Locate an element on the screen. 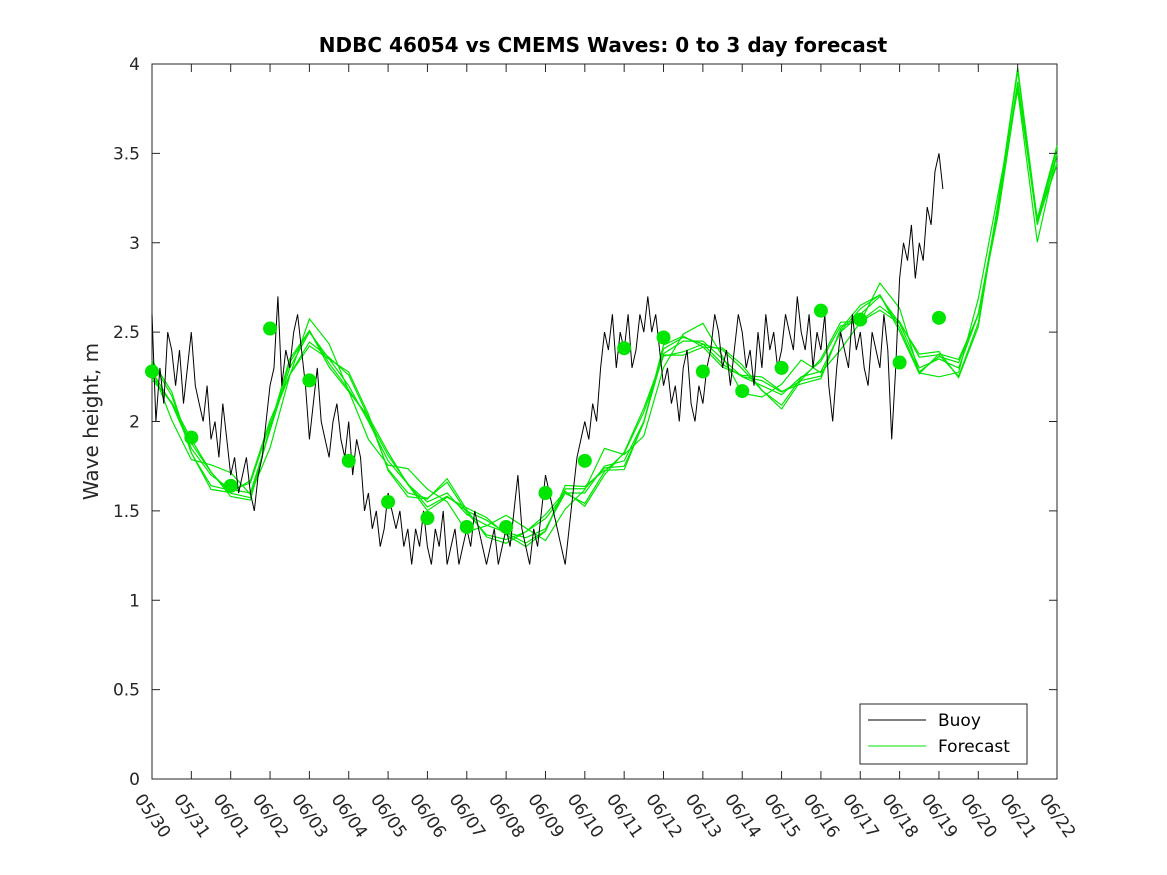 This screenshot has width=1167, height=875. y-tick-label: 1.5 is located at coordinates (126, 512).